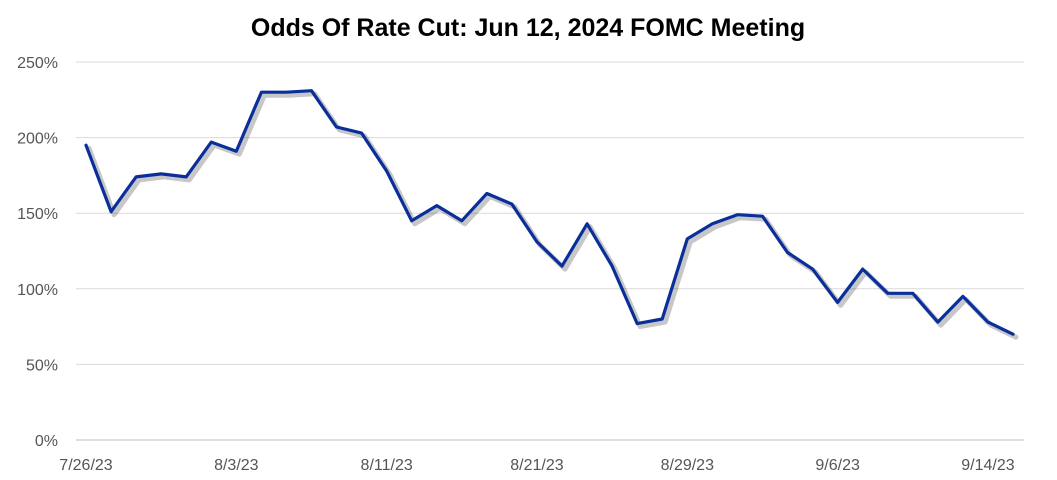 This screenshot has width=1057, height=480. Describe the element at coordinates (987, 465) in the screenshot. I see `x-tick-label: 9/14/23` at that location.